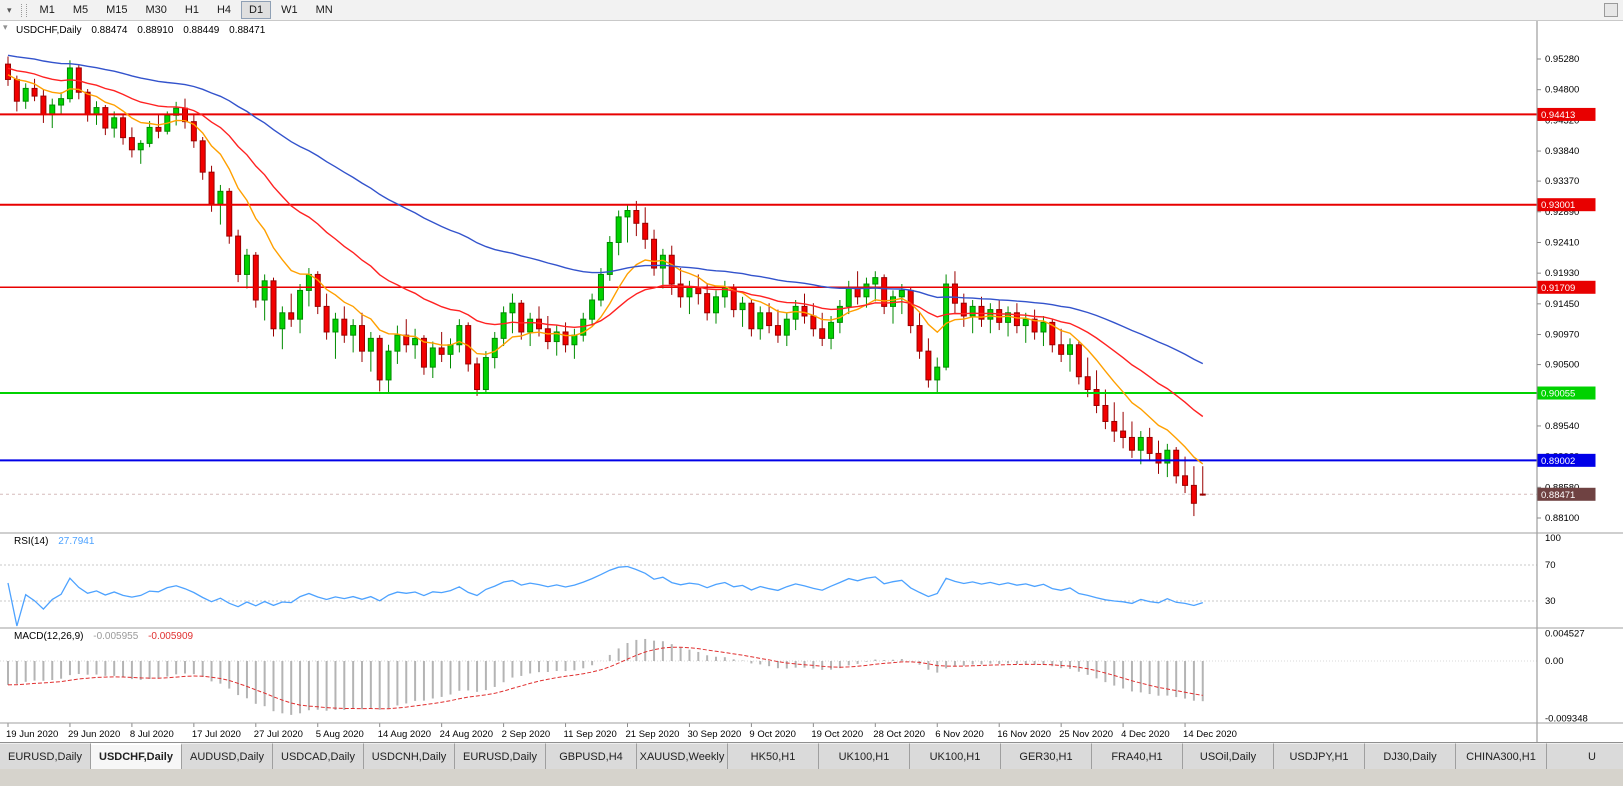 This screenshot has width=1623, height=786. What do you see at coordinates (1565, 633) in the screenshot?
I see `macd-axis-label: 0.004527` at bounding box center [1565, 633].